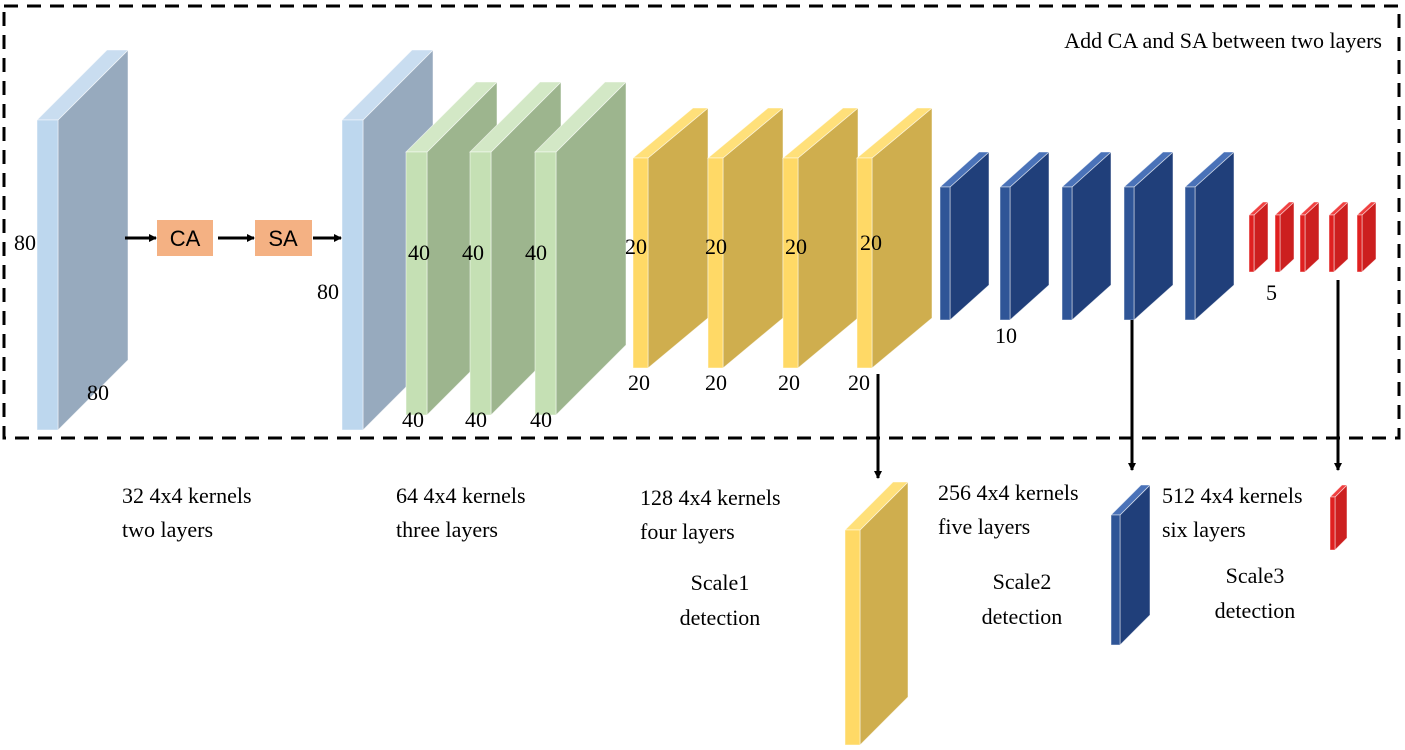 The height and width of the screenshot is (750, 1405). Describe the element at coordinates (1255, 610) in the screenshot. I see `scale3-detection: detection` at that location.